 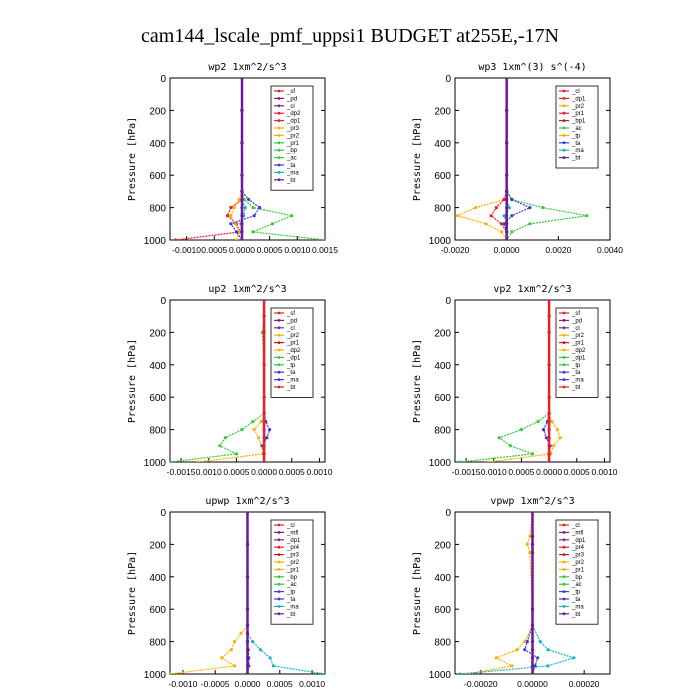 What do you see at coordinates (290, 107) in the screenshot?
I see `legend-label: _cl` at bounding box center [290, 107].